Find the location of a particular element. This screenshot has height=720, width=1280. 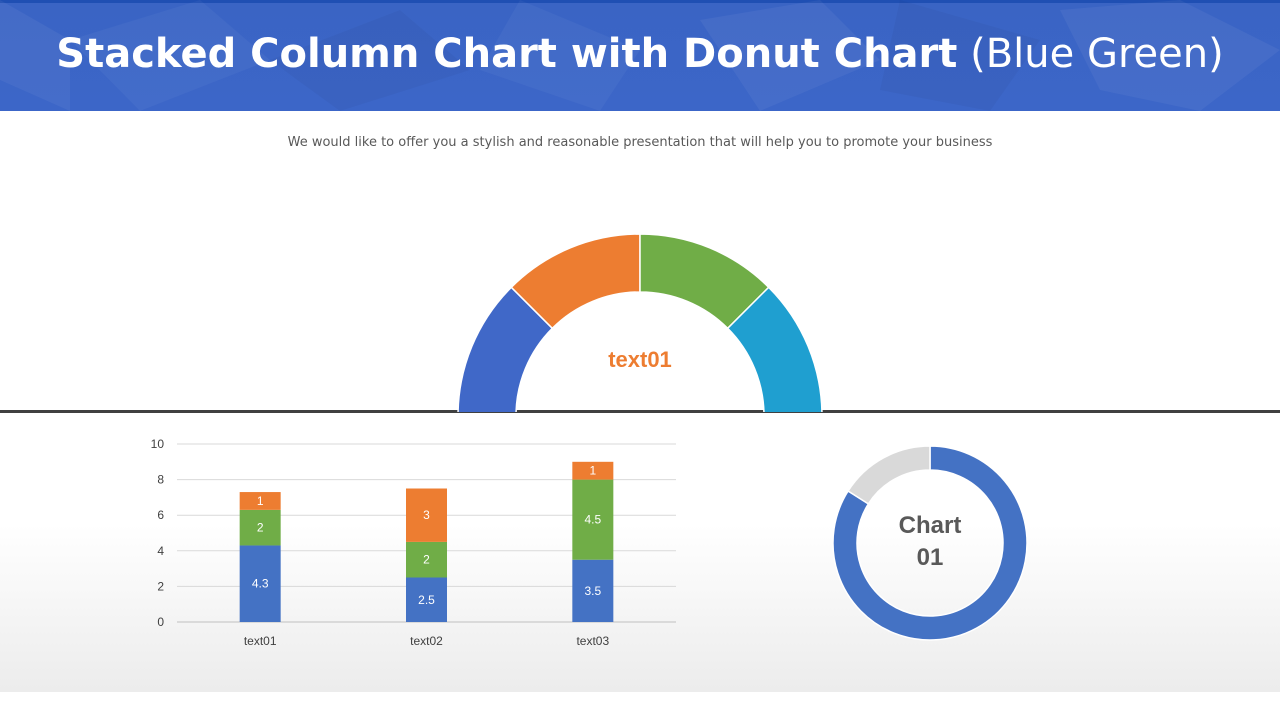

data-label: 2.5 is located at coordinates (426, 600).